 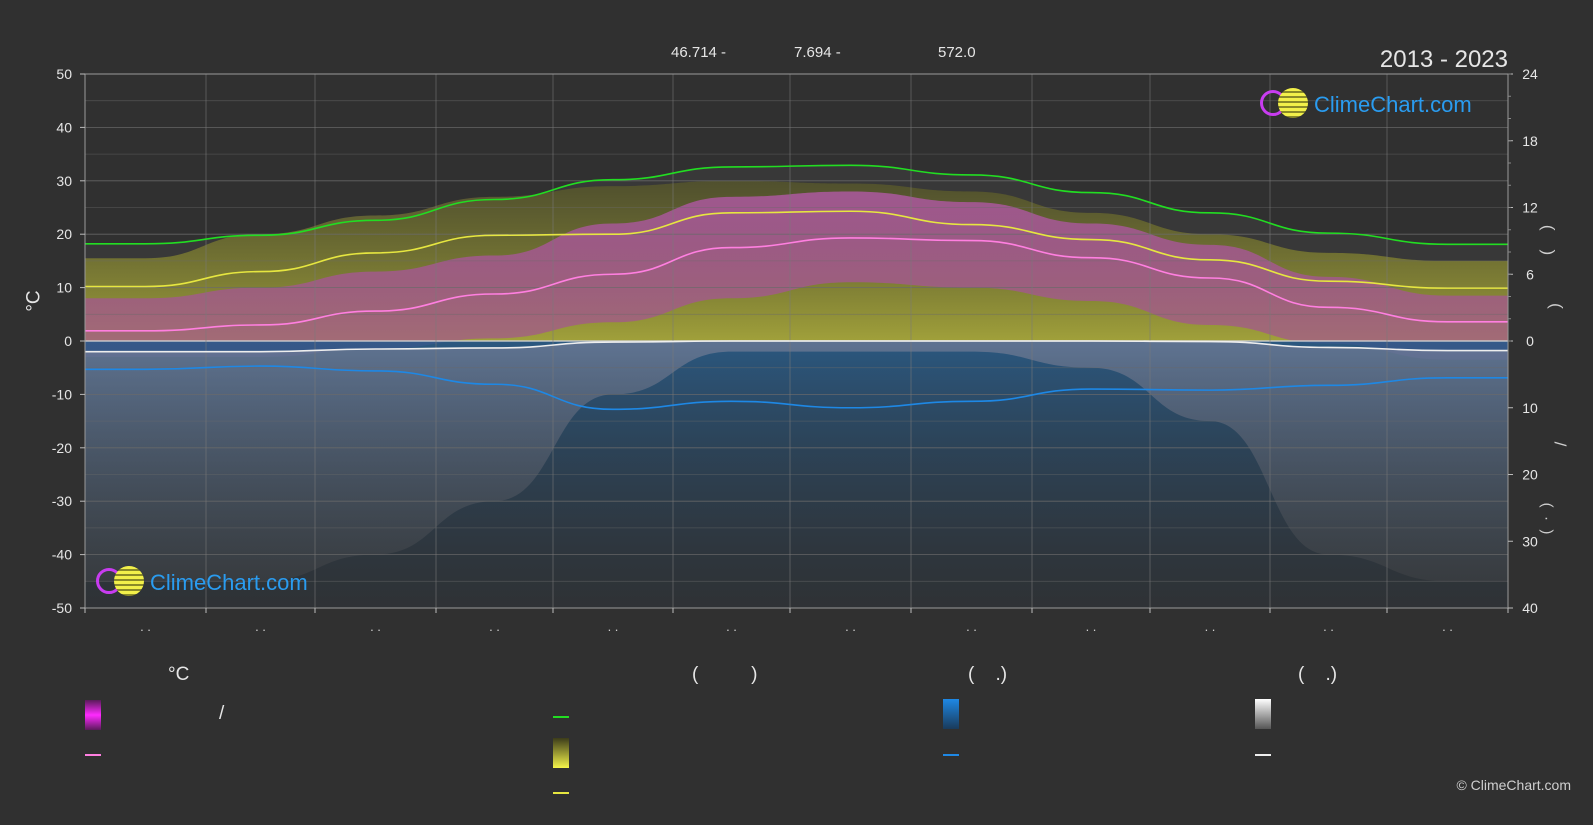 I want to click on max-temp-line, so click(x=796, y=284).